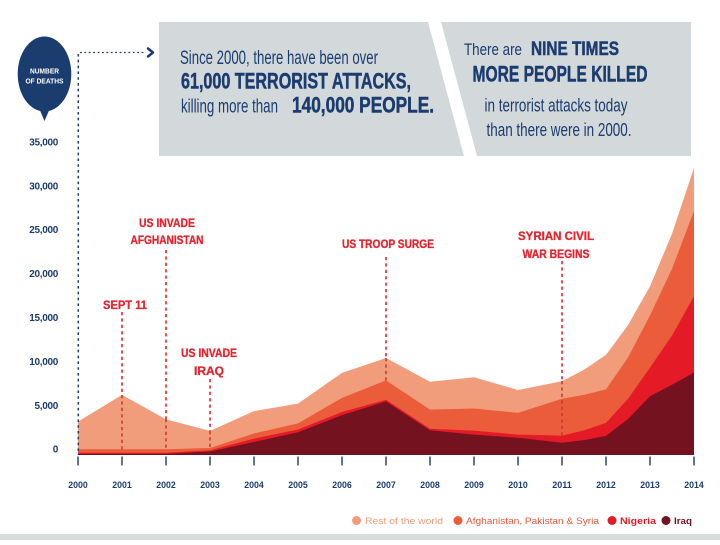 The height and width of the screenshot is (545, 720). Describe the element at coordinates (166, 485) in the screenshot. I see `svg-text: 2002` at that location.